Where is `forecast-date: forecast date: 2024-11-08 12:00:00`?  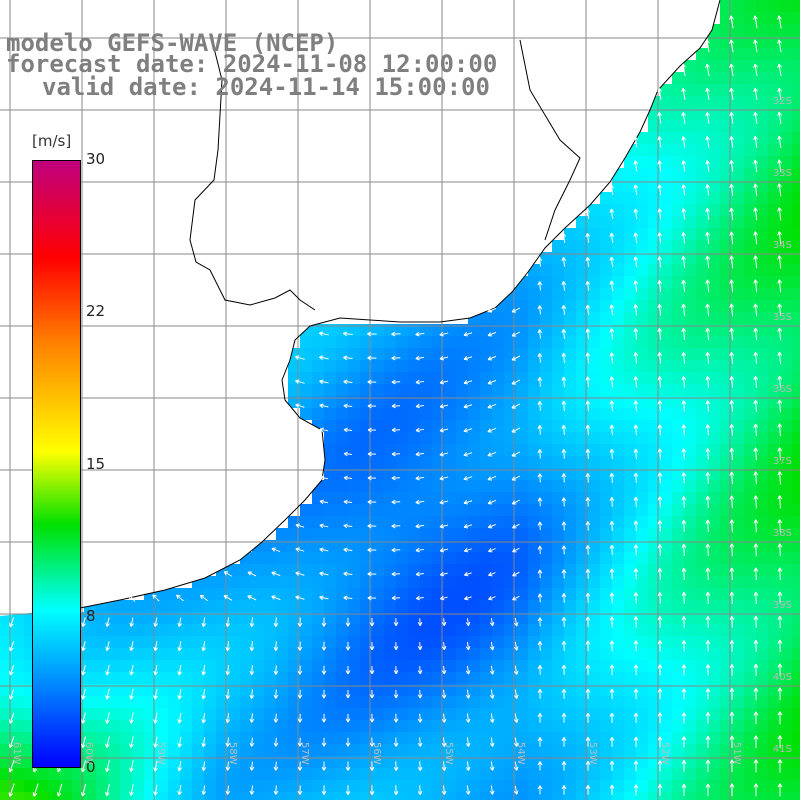 forecast-date: forecast date: 2024-11-08 12:00:00 is located at coordinates (252, 64).